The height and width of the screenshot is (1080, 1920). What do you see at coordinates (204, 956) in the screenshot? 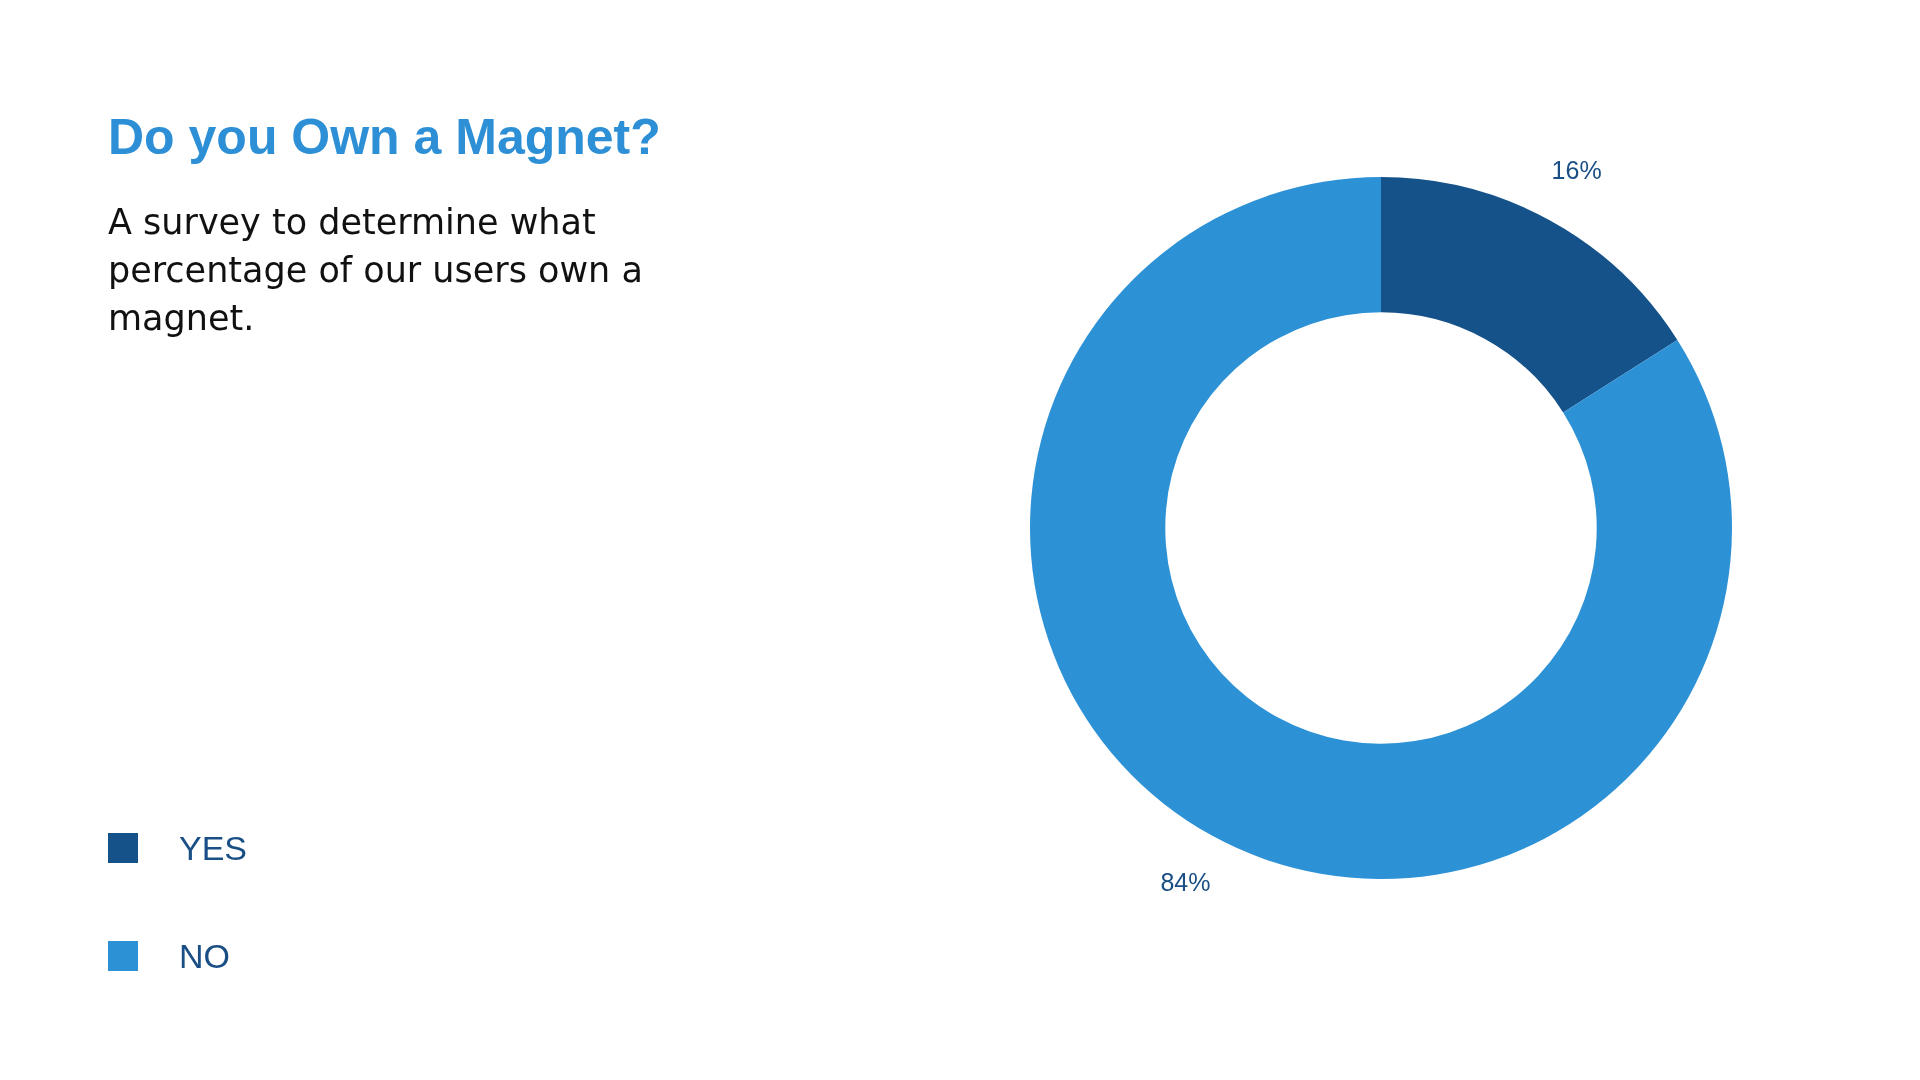
I see `legend-label: NO` at bounding box center [204, 956].